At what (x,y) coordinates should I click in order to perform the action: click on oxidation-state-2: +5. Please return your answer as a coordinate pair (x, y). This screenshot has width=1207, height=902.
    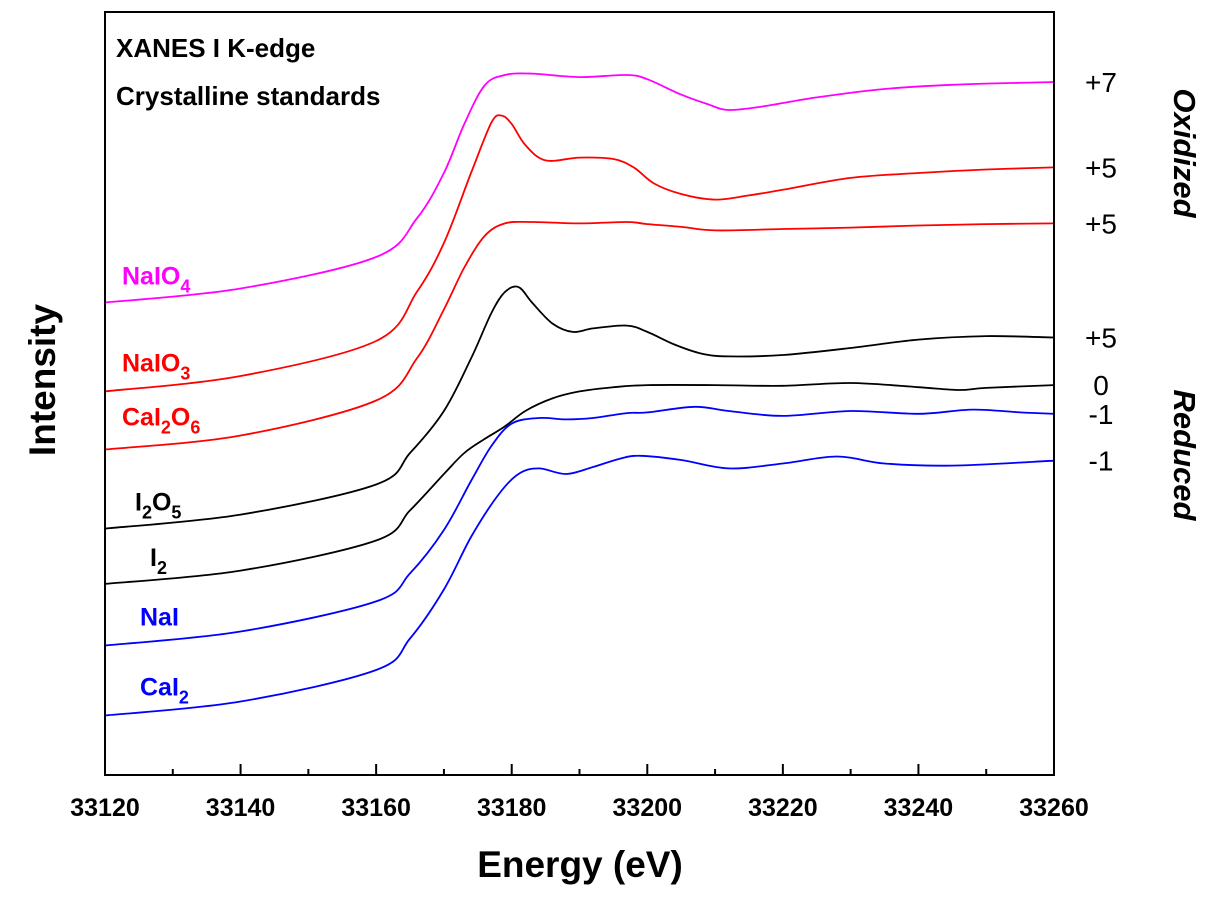
    Looking at the image, I should click on (1101, 167).